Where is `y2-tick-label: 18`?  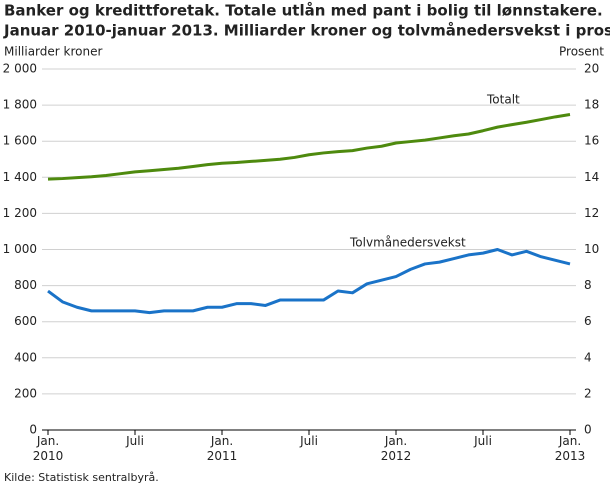
y2-tick-label: 18 is located at coordinates (591, 105).